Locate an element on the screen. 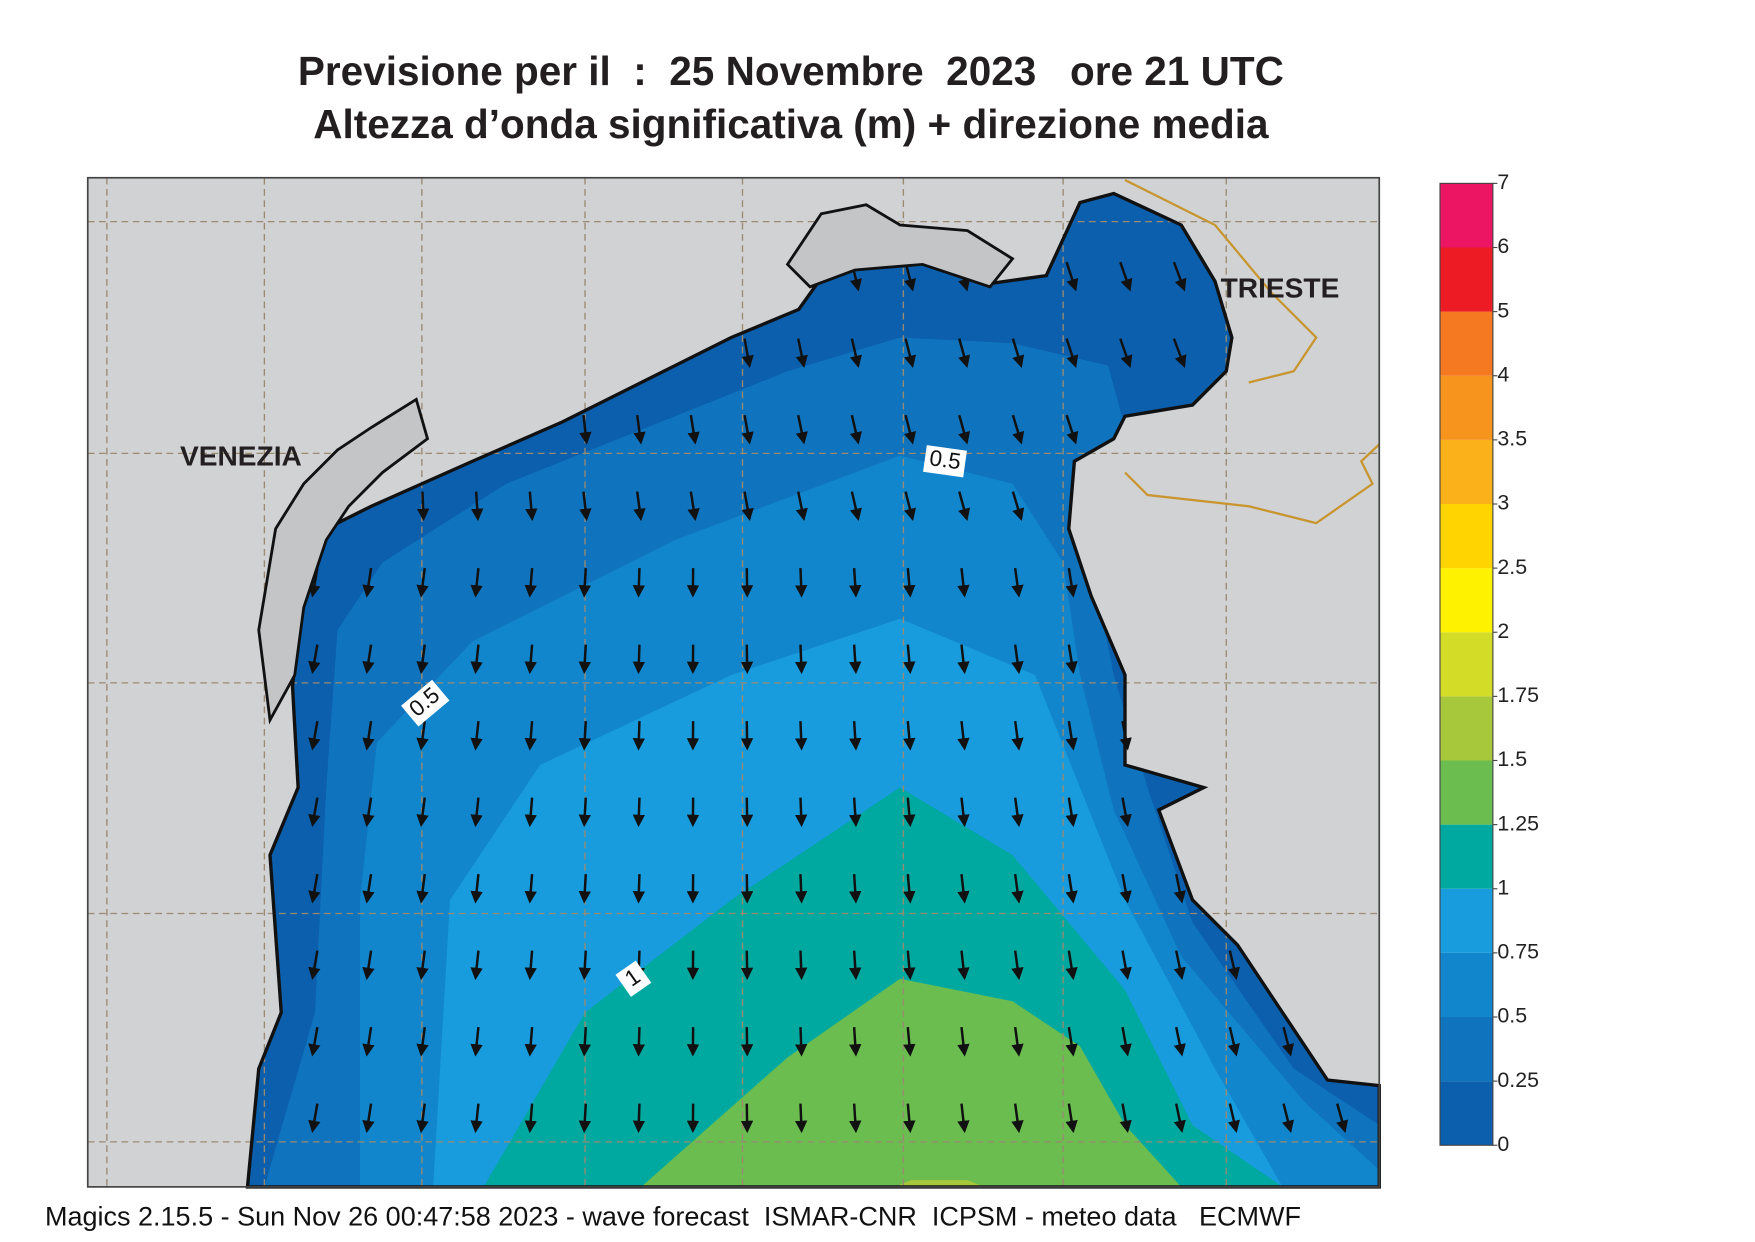  colorbar-tick-label: 1 is located at coordinates (1503, 887).